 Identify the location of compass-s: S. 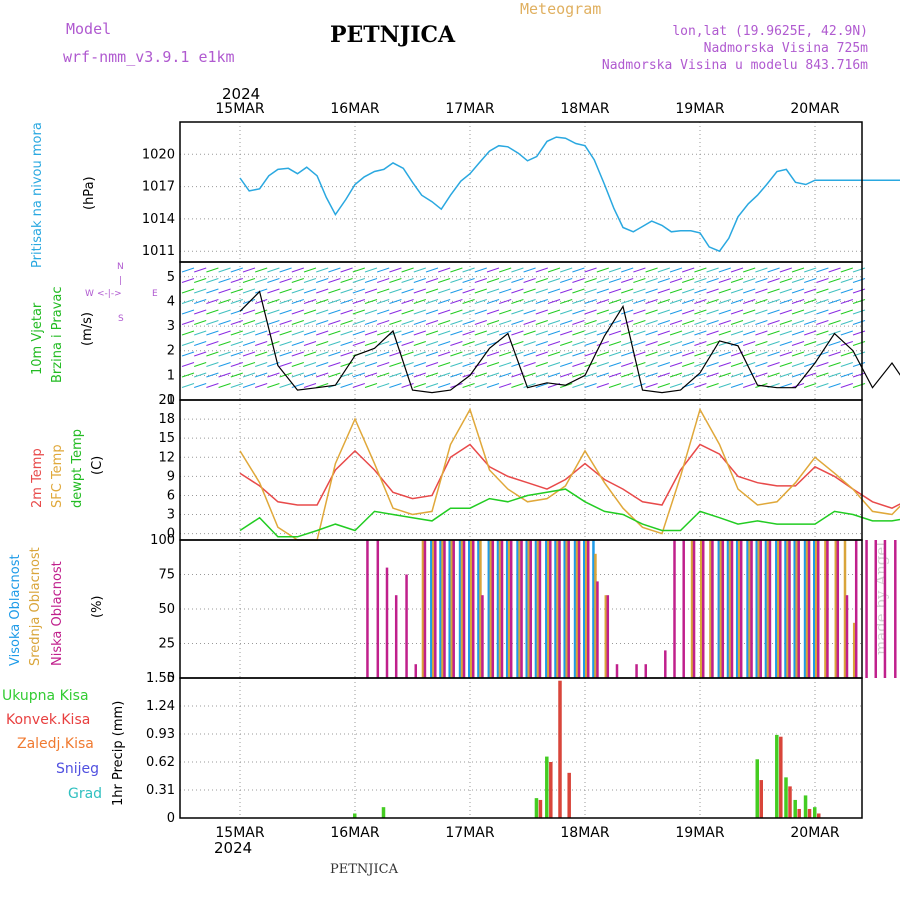
(121, 319).